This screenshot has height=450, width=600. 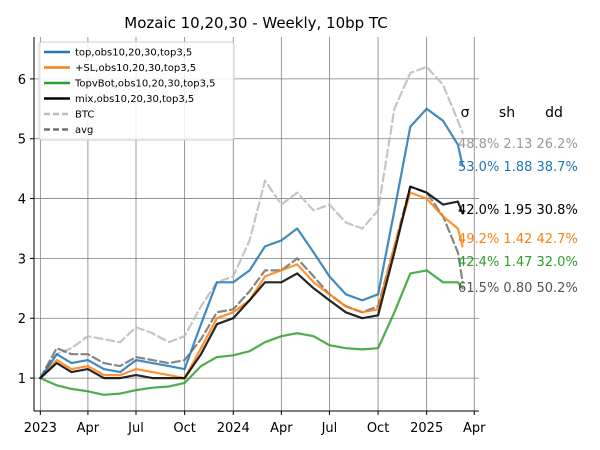 I want to click on legend-box, so click(x=136, y=91).